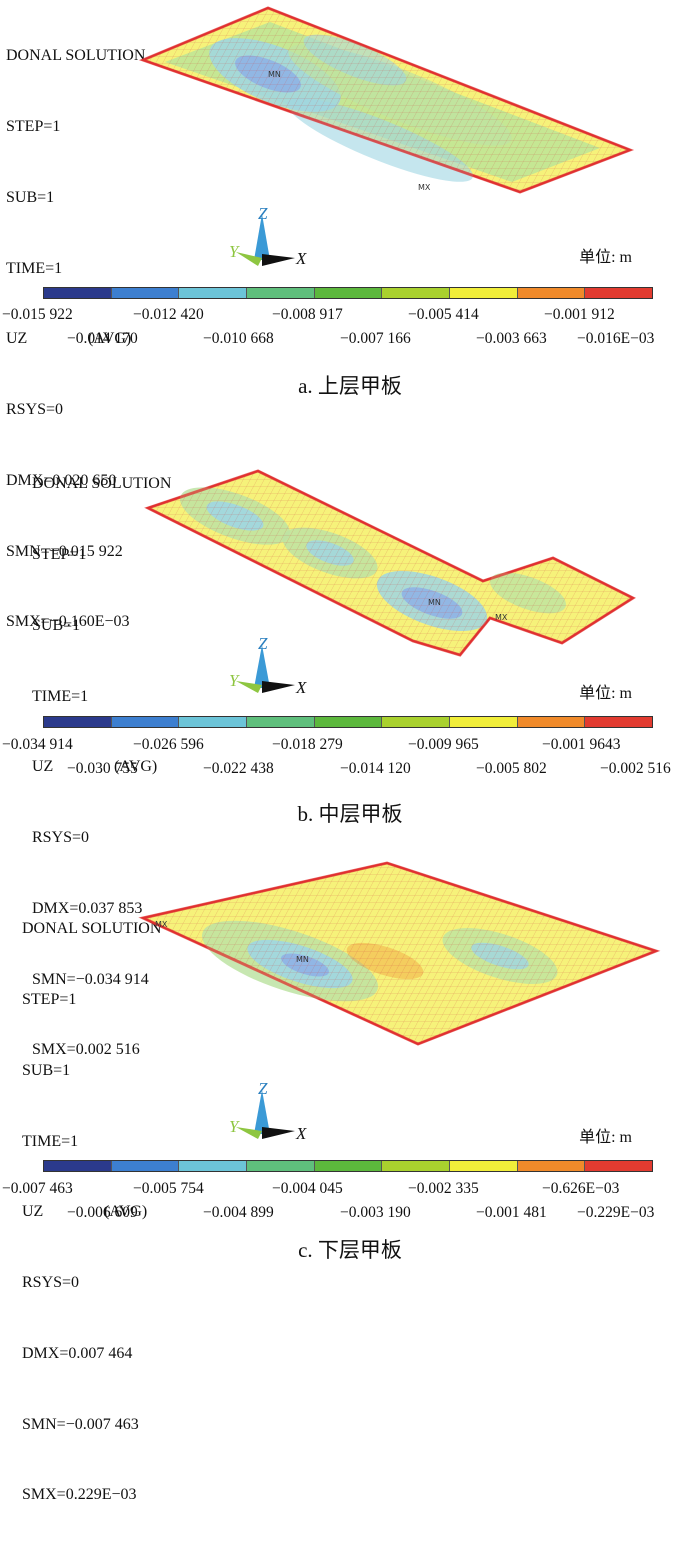 The width and height of the screenshot is (700, 1554). What do you see at coordinates (375, 768) in the screenshot?
I see `tick-label: −0.014 120` at bounding box center [375, 768].